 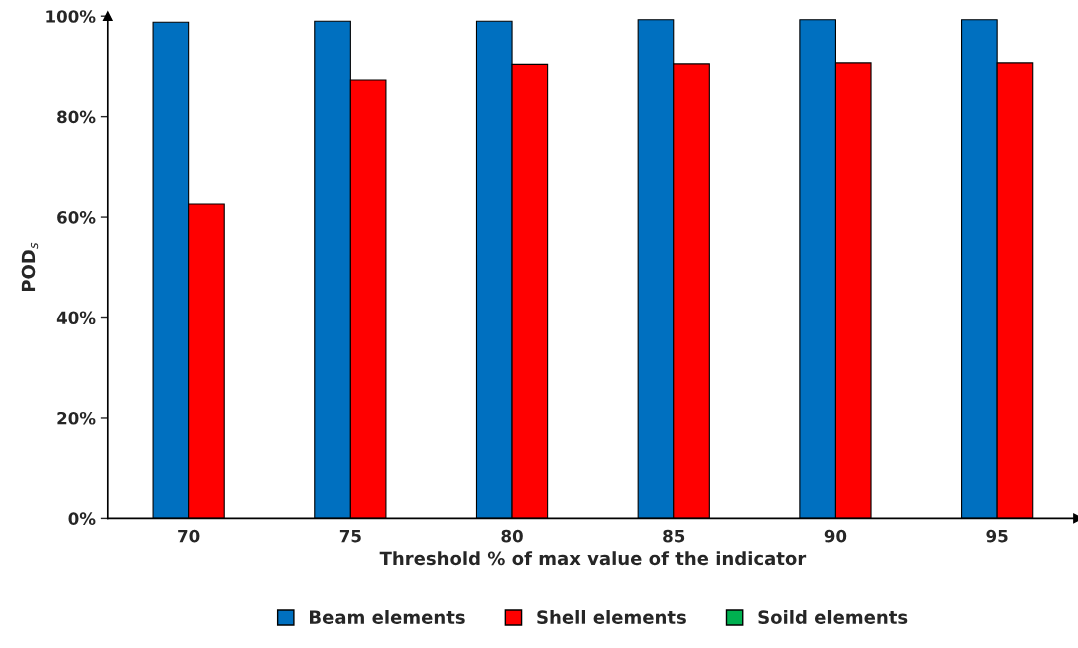 What do you see at coordinates (189, 536) in the screenshot?
I see `x-tick-label: 70` at bounding box center [189, 536].